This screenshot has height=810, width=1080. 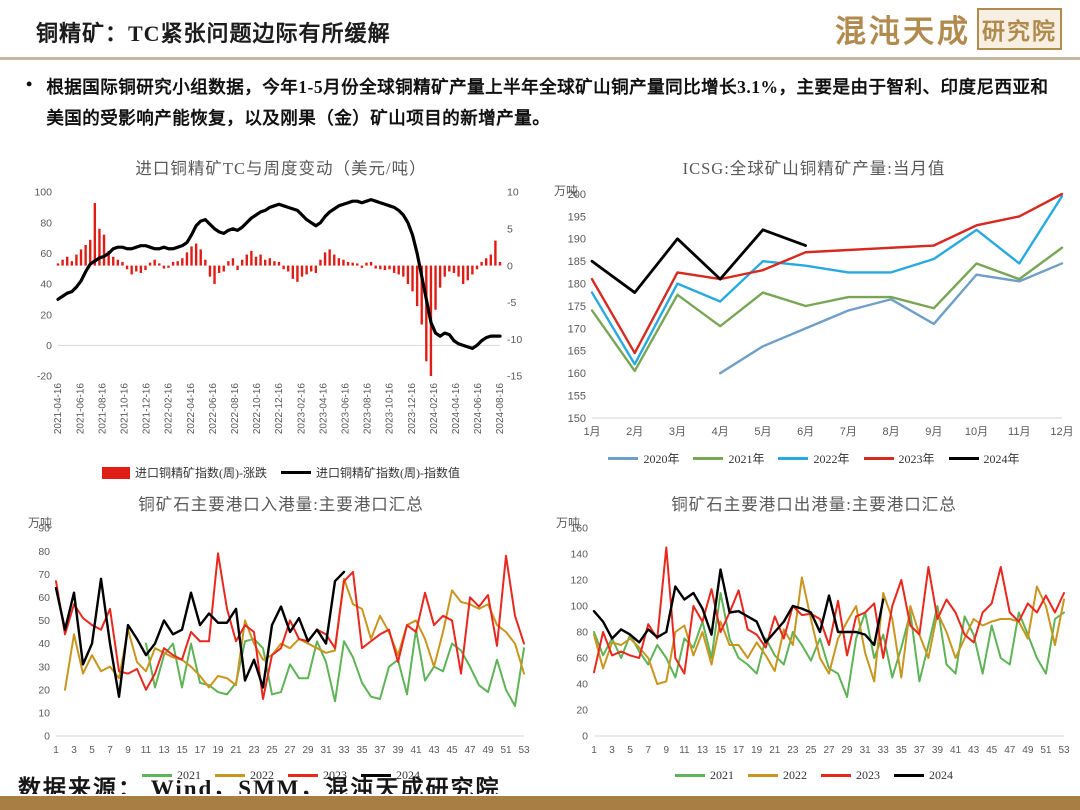 What do you see at coordinates (634, 432) in the screenshot?
I see `svg-text: 2月` at bounding box center [634, 432].